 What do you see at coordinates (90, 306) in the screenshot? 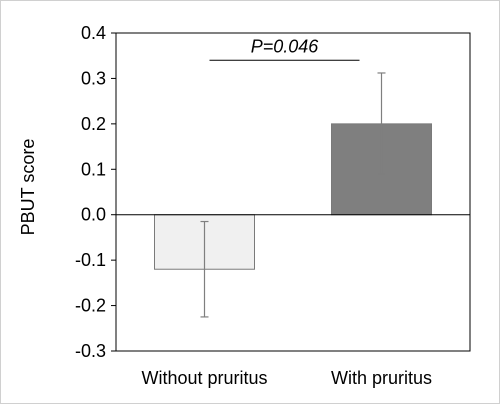
I see `y-tick-label: -0.2` at bounding box center [90, 306].